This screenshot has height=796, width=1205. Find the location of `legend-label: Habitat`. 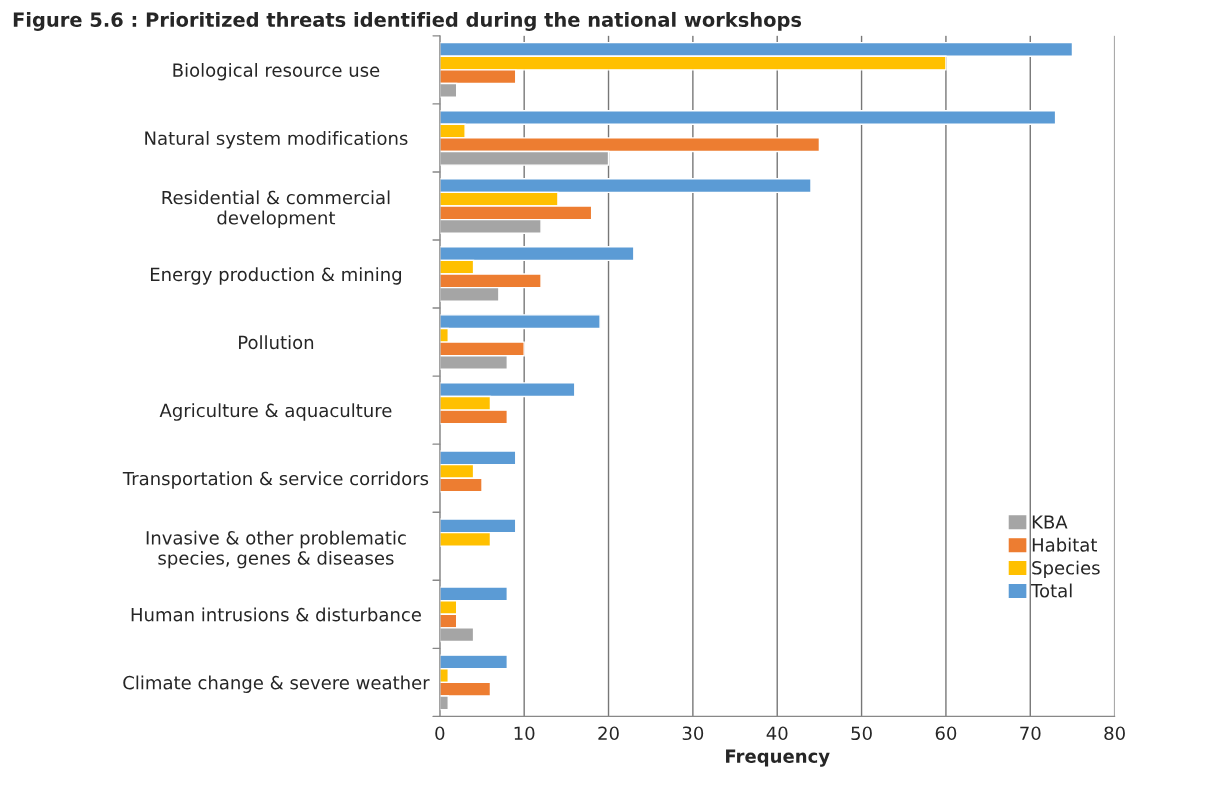

legend-label: Habitat is located at coordinates (1064, 544).